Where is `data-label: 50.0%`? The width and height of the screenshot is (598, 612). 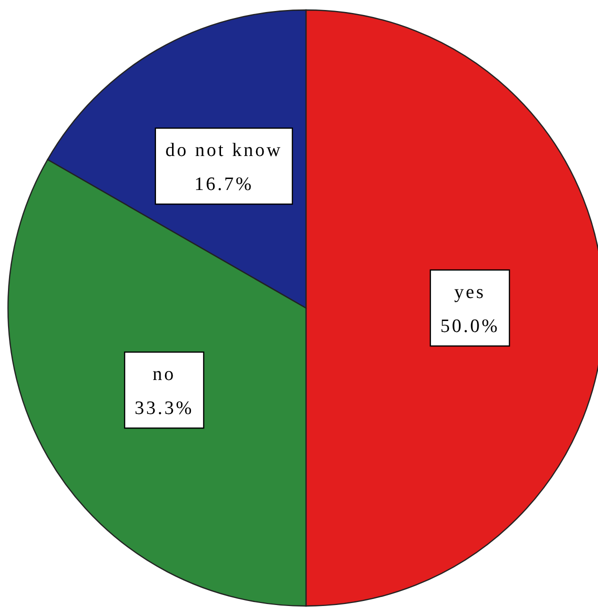
data-label: 50.0% is located at coordinates (470, 326).